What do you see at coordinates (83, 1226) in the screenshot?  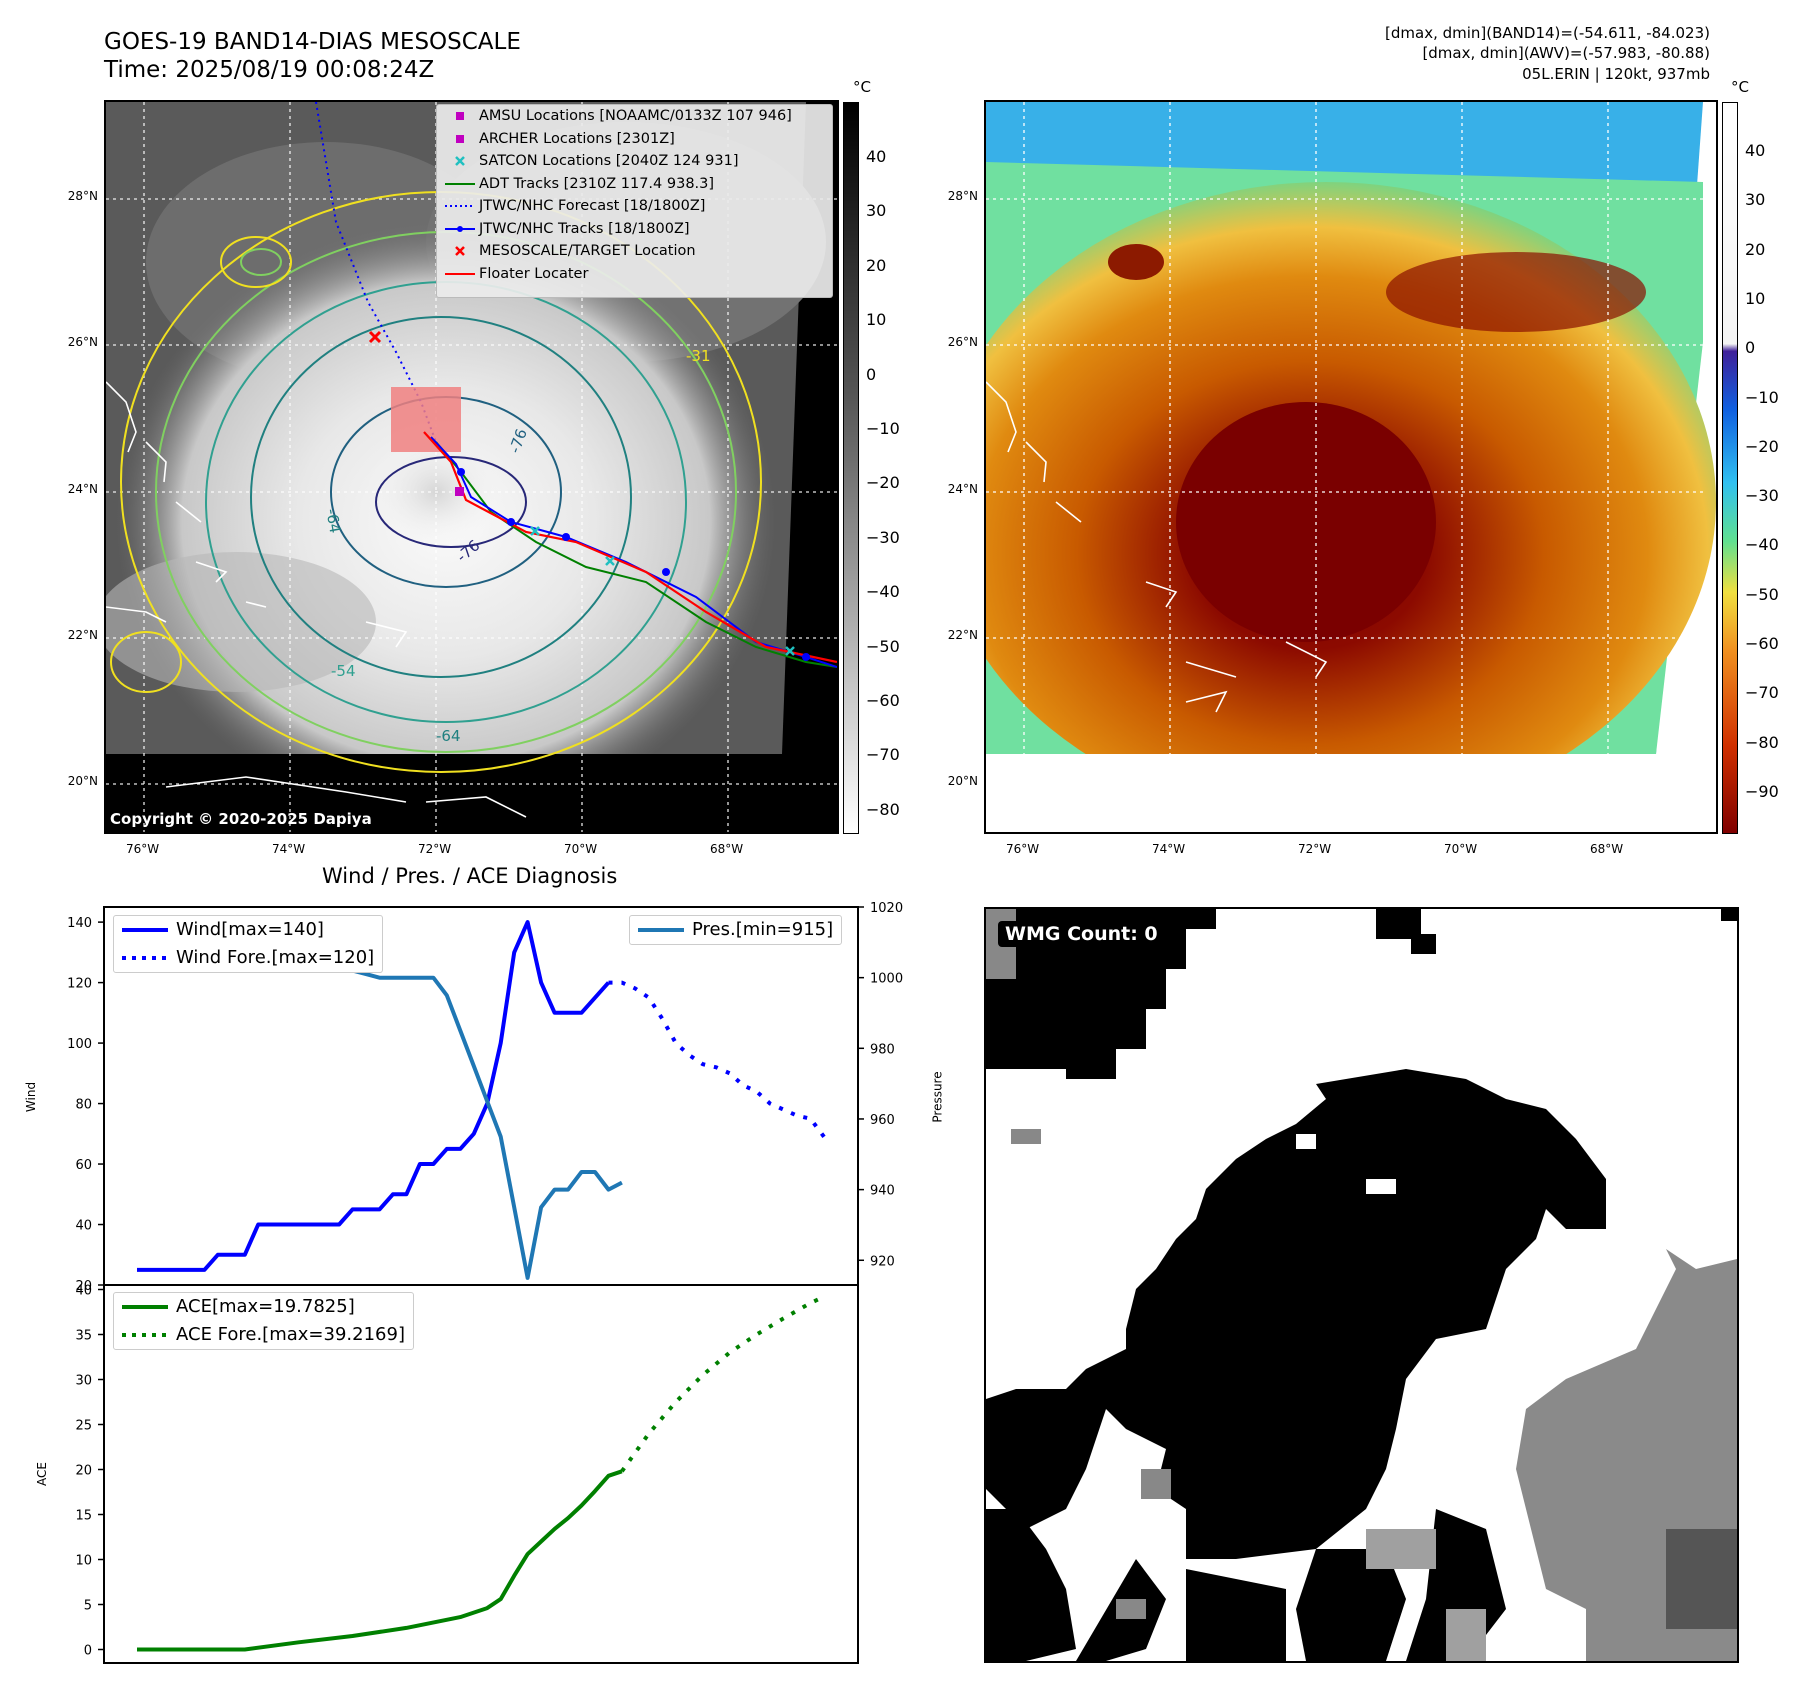 I see `wind-tick-label: 40` at bounding box center [83, 1226].